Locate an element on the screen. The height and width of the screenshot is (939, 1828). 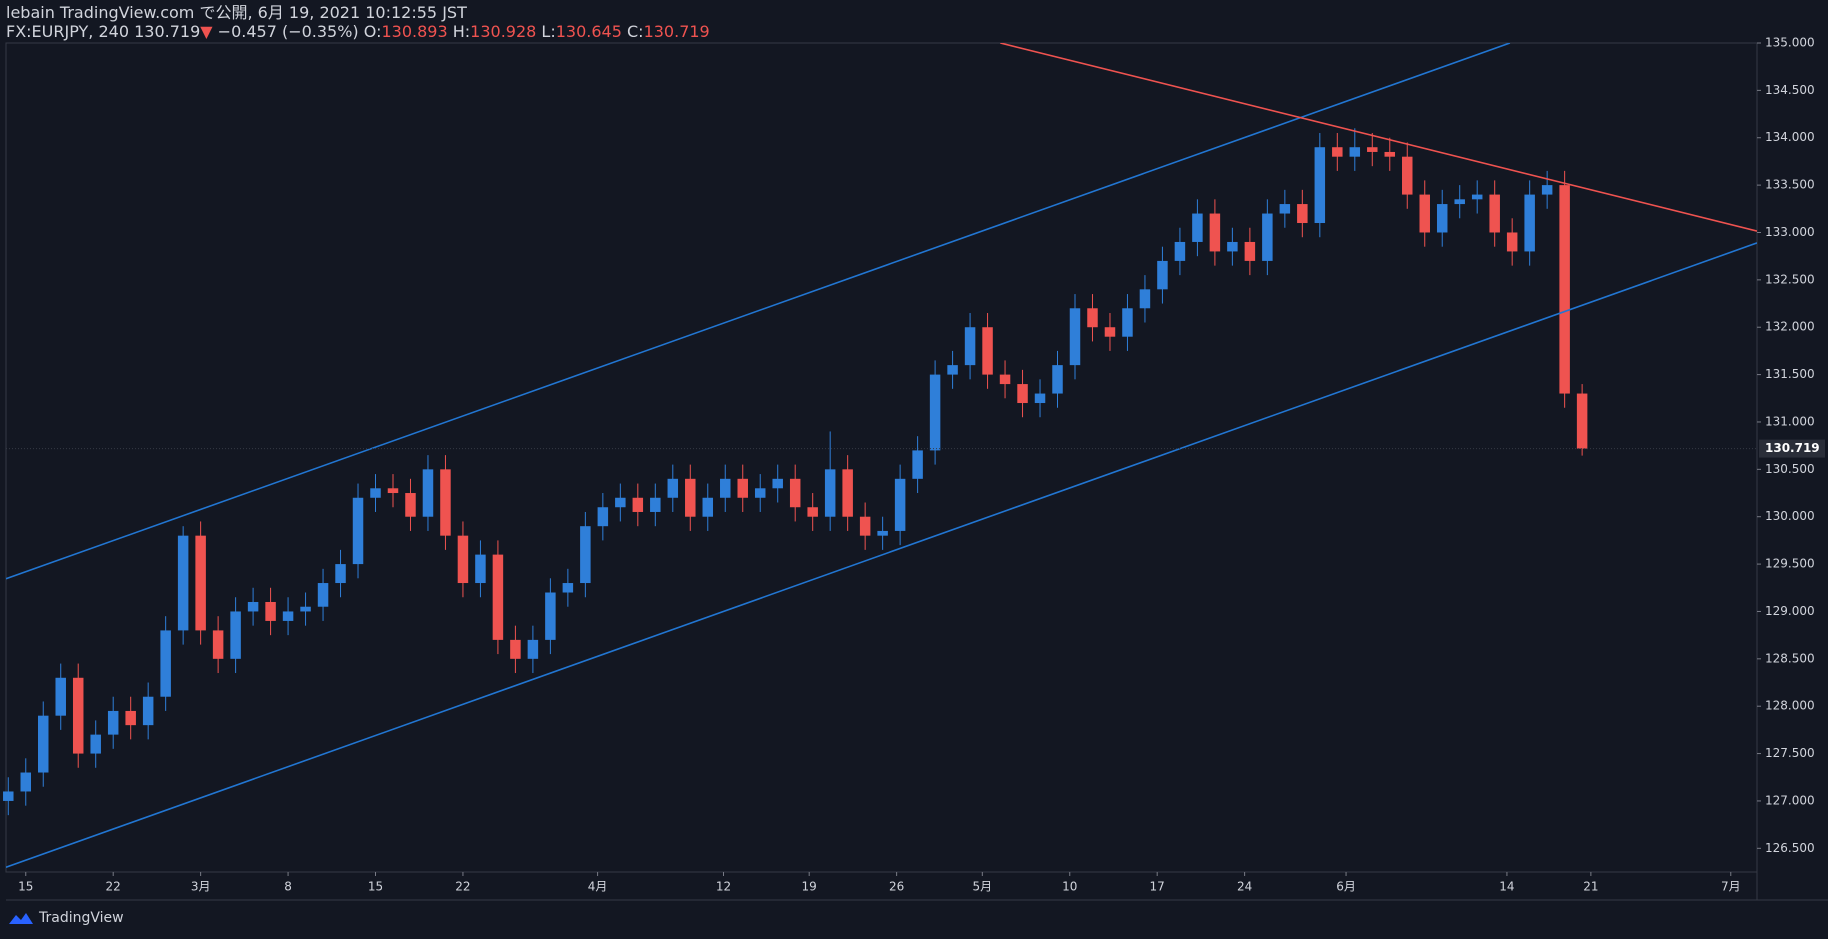
y-tick-label: 129.000 is located at coordinates (1790, 611).